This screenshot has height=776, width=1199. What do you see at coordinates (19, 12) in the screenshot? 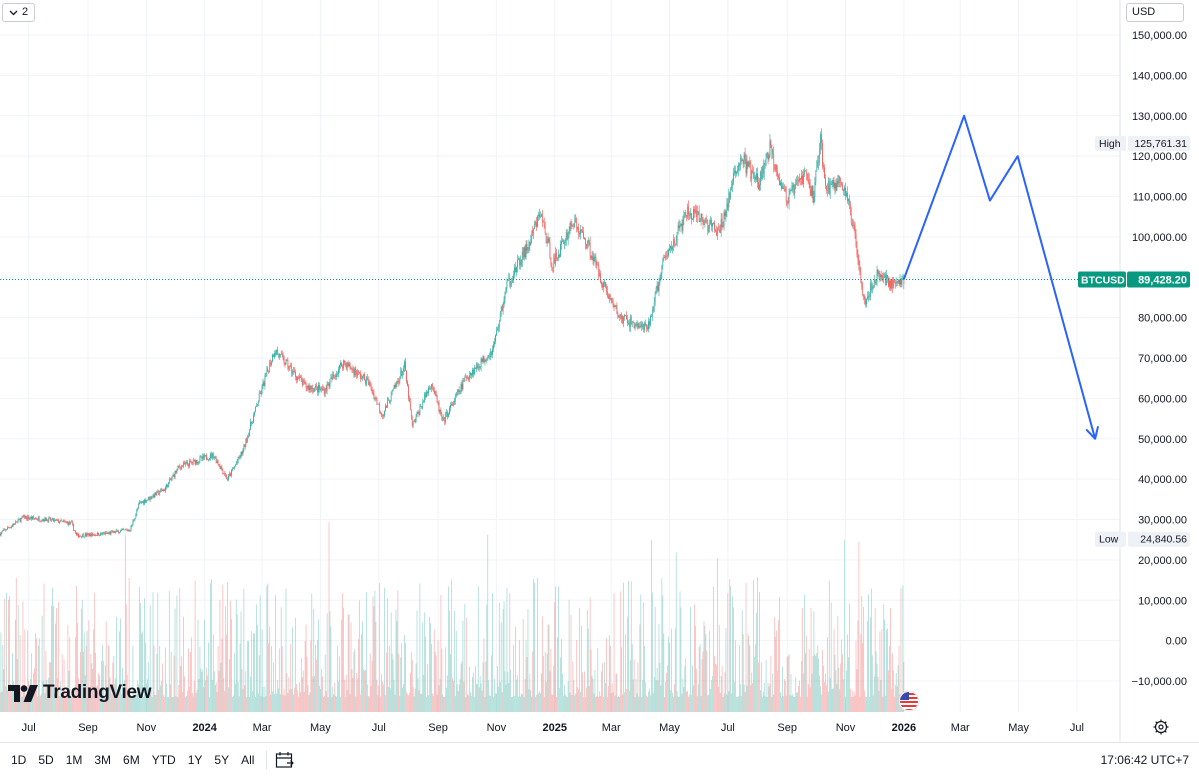
I see `collapse-indicators-button: 2` at bounding box center [19, 12].